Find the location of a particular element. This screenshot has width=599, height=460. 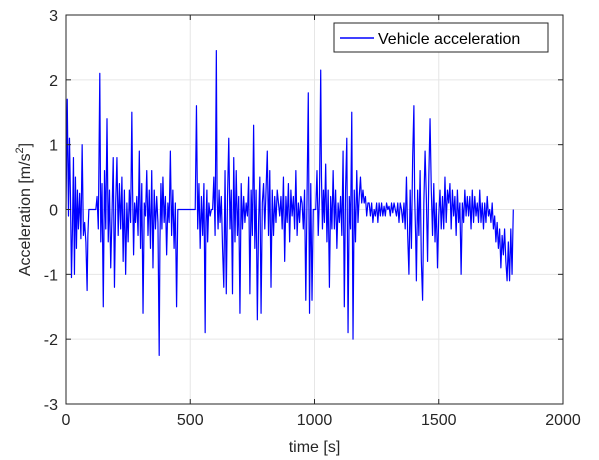

y-tick-label: 0 is located at coordinates (53, 211).